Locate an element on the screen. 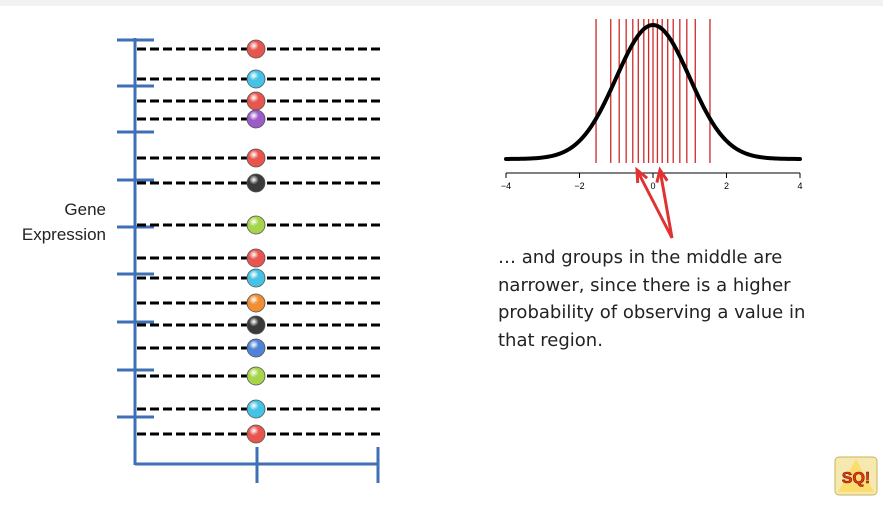 This screenshot has width=883, height=507. caption-line-1: … and groups in the middle are is located at coordinates (640, 257).